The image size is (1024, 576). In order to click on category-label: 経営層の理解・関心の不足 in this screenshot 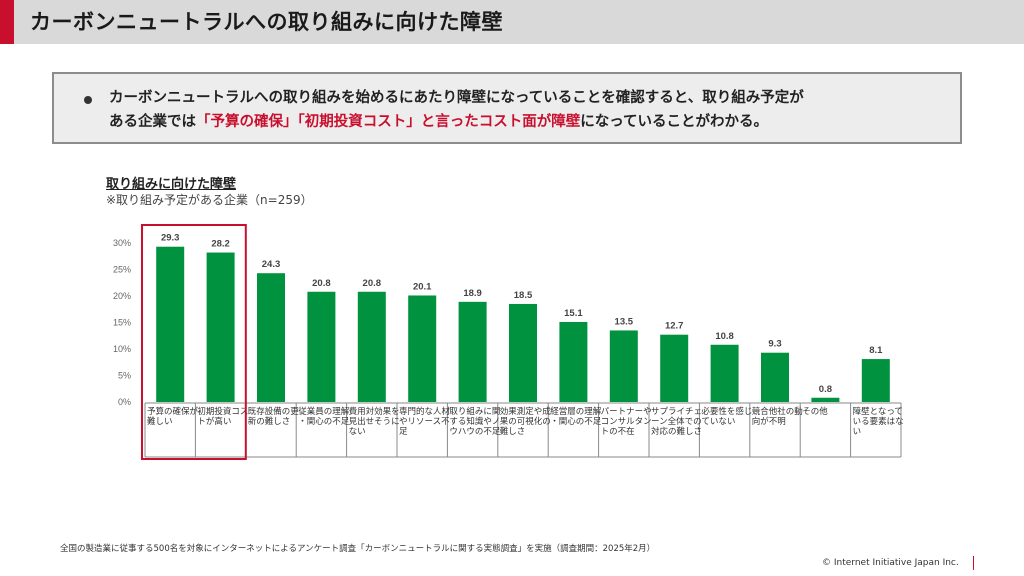, I will do `click(576, 416)`.